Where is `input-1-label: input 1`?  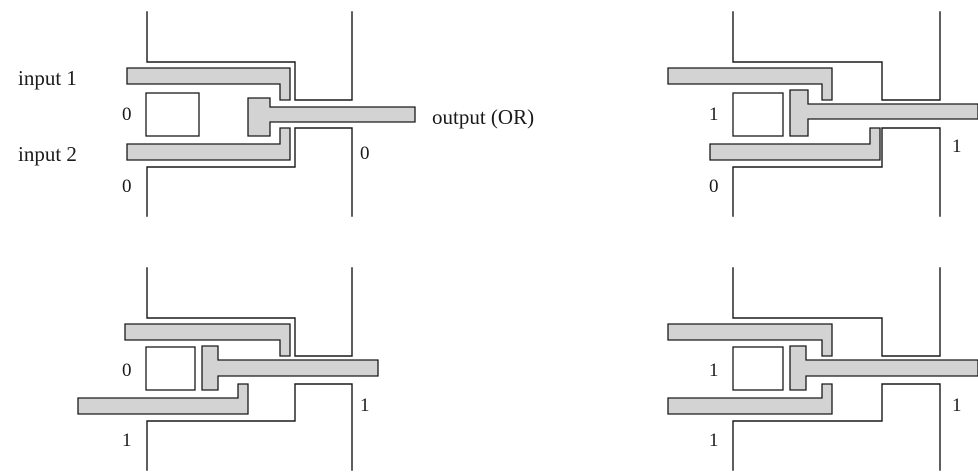 input-1-label: input 1 is located at coordinates (47, 78).